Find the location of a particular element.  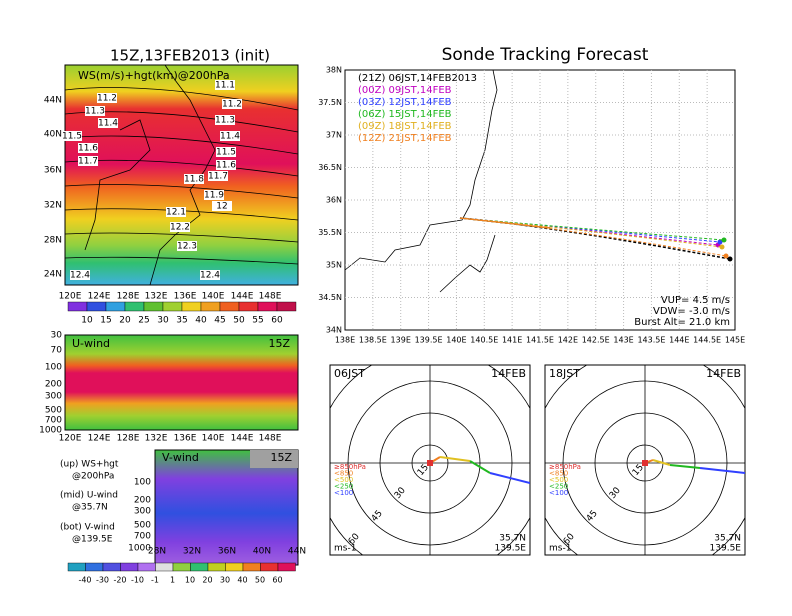

panel-title: 15Z,13FEB2013 (init) is located at coordinates (190, 56).